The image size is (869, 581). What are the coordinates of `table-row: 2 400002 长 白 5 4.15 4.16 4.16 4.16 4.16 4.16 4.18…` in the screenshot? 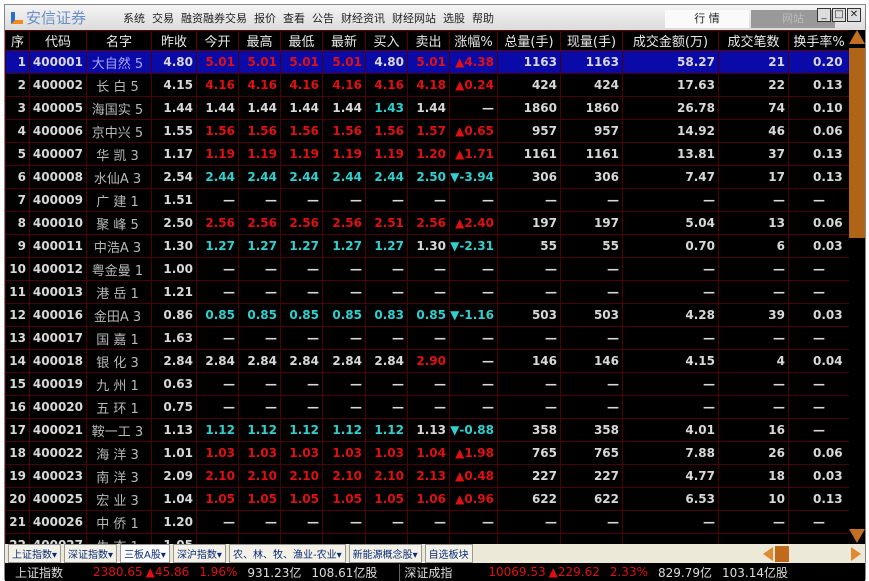 It's located at (427, 85).